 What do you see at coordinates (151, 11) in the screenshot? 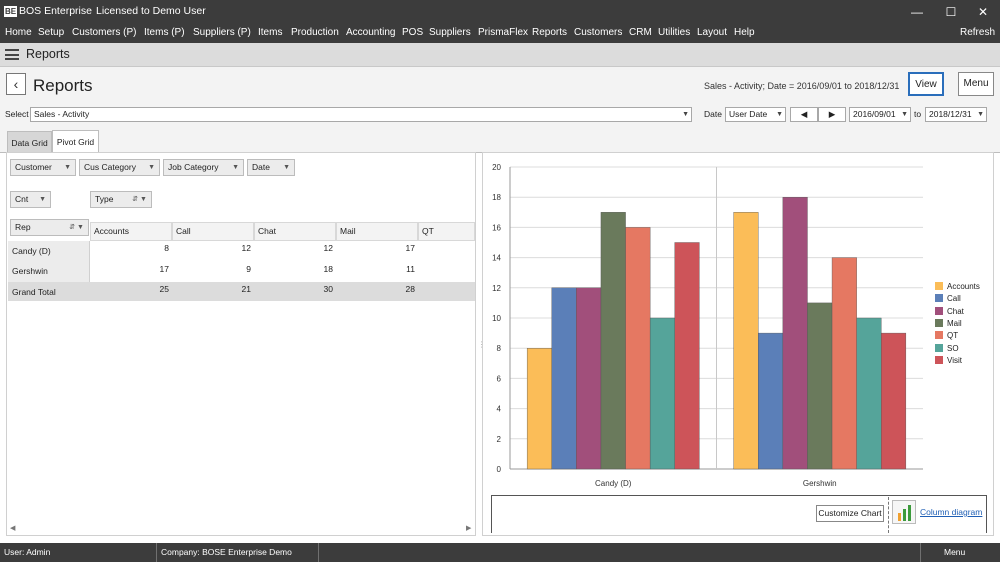
I see `license-text: Licensed to Demo User` at bounding box center [151, 11].